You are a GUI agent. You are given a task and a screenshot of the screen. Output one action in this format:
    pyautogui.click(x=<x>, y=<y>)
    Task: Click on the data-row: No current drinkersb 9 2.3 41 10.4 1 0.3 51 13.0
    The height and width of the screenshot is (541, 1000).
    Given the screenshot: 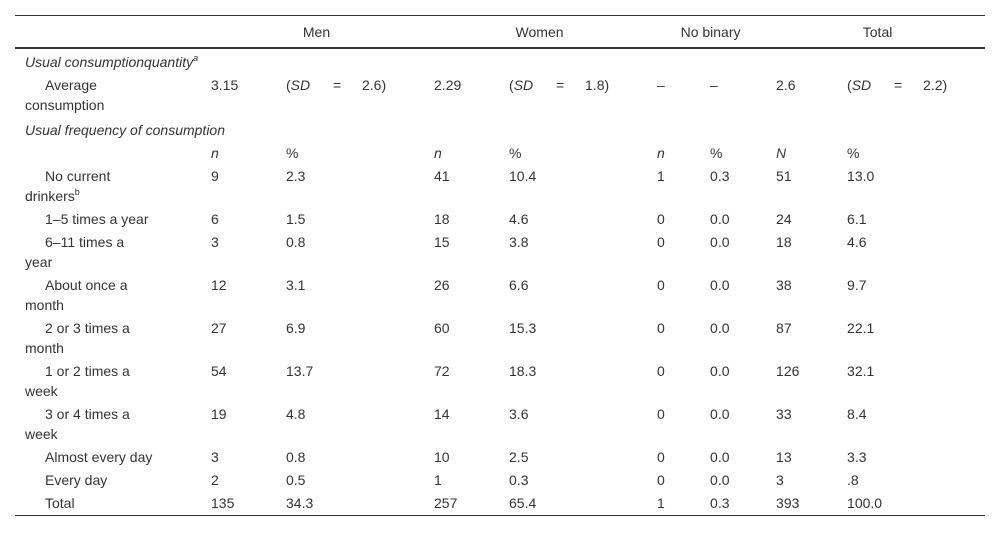 What is the action you would take?
    pyautogui.click(x=500, y=186)
    